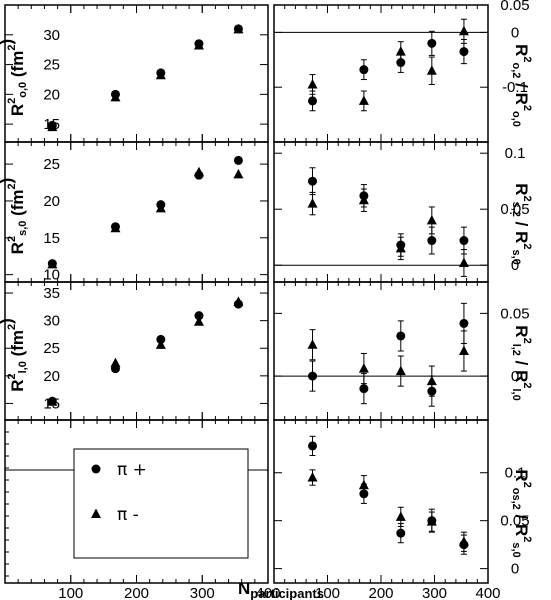 The width and height of the screenshot is (551, 600). Describe the element at coordinates (161, 503) in the screenshot. I see `legend-box` at that location.